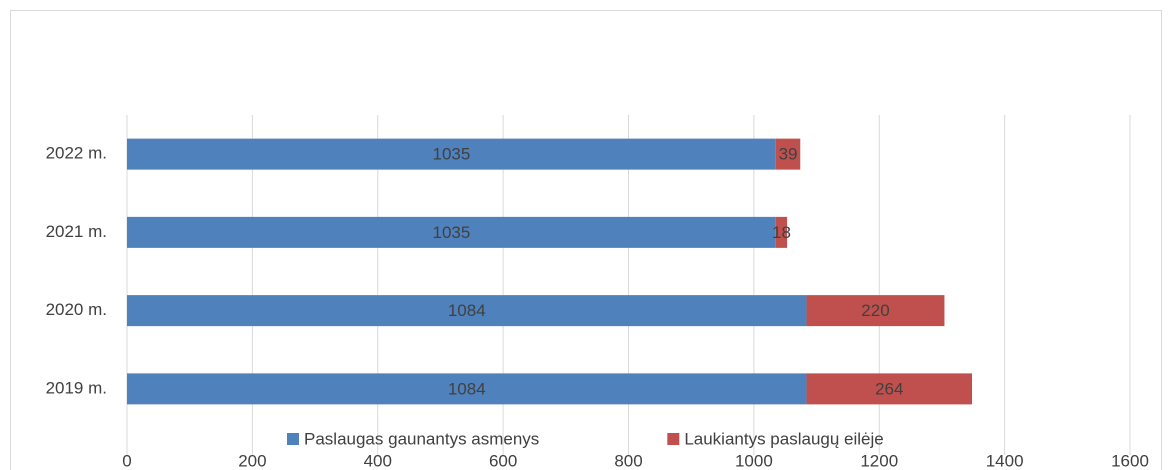 The image size is (1173, 470). I want to click on x-tick-label: 0, so click(126, 460).